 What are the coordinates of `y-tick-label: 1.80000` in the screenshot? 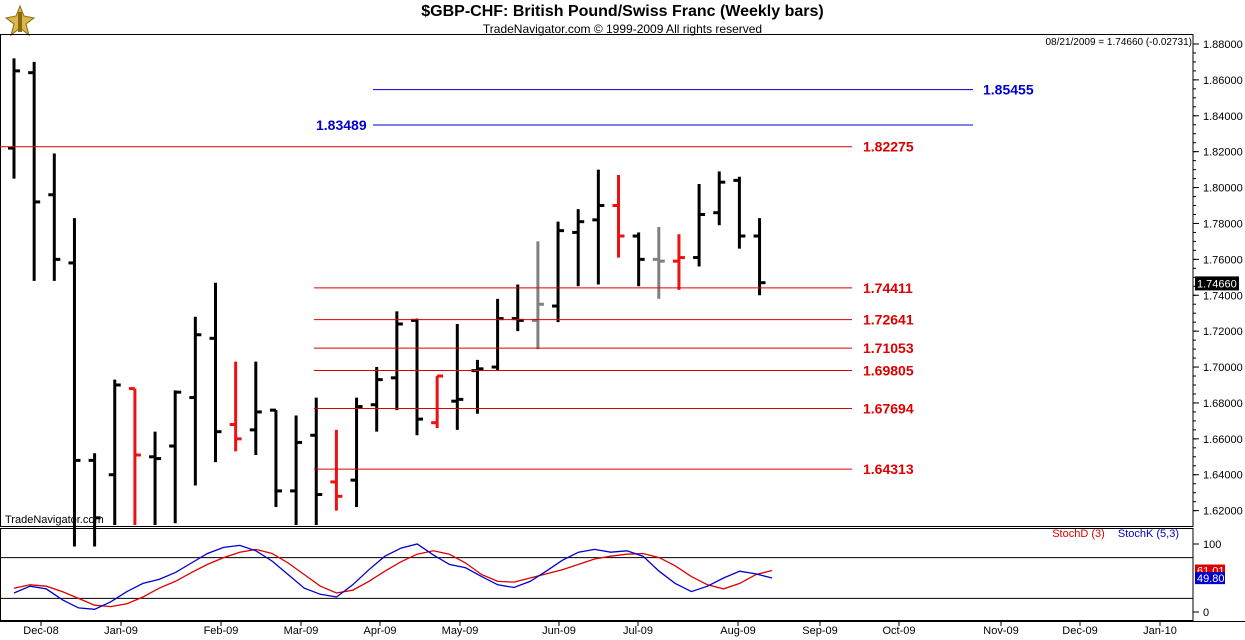 It's located at (1223, 189).